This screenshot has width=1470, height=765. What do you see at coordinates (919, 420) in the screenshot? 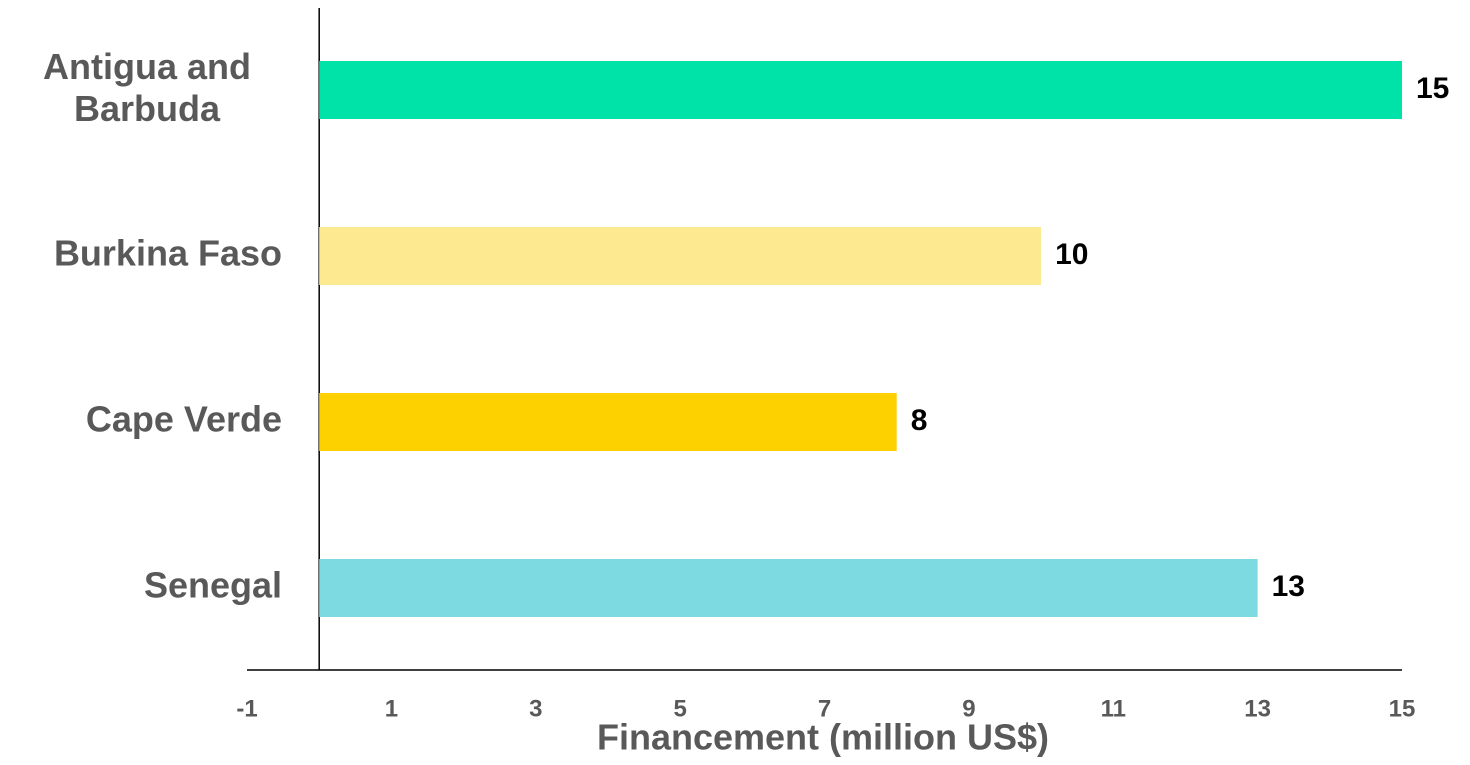
I see `value-label: 8` at bounding box center [919, 420].